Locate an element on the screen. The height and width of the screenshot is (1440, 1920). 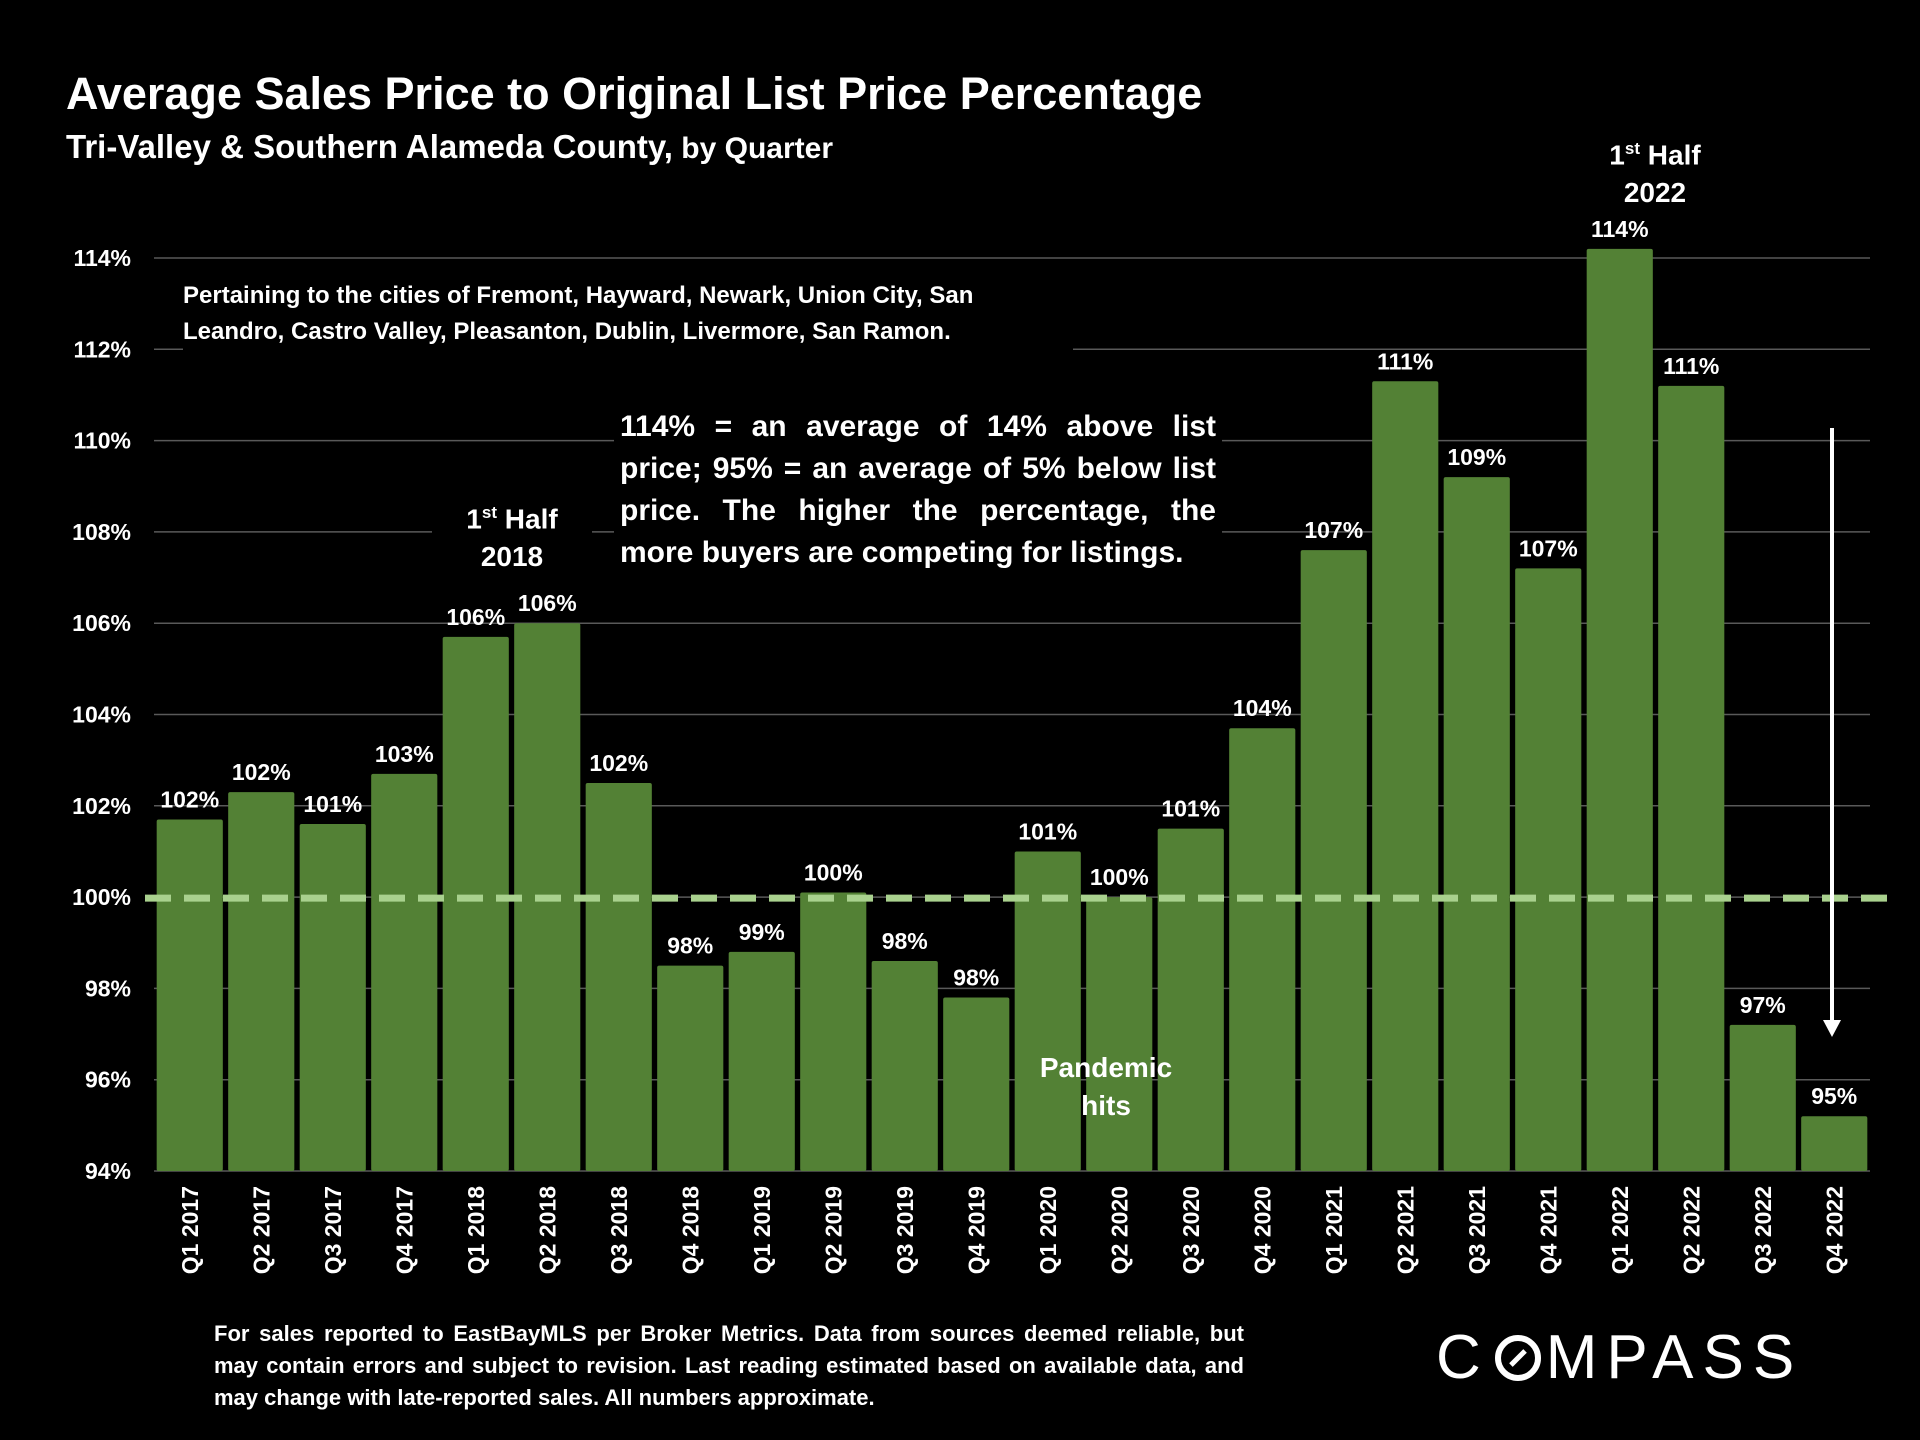
y-tick-label: 108% is located at coordinates (101, 532).